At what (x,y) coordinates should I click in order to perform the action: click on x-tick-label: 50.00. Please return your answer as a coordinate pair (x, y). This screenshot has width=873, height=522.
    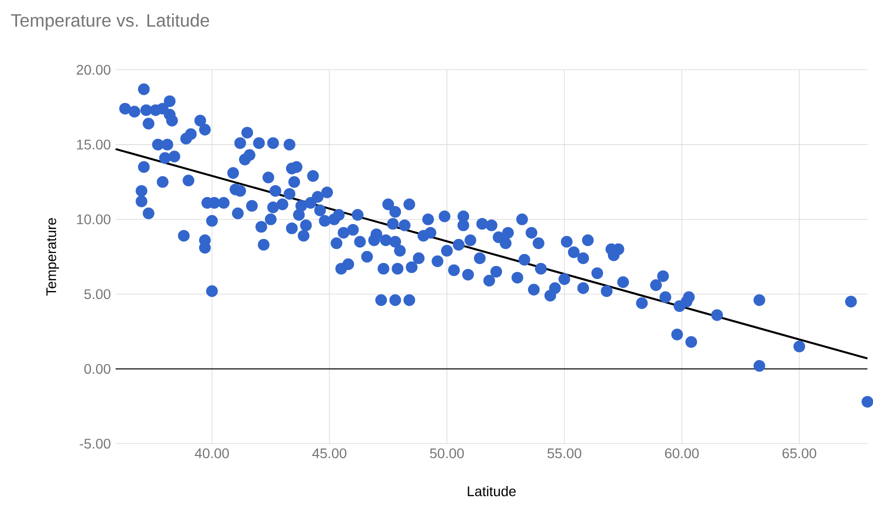
    Looking at the image, I should click on (447, 453).